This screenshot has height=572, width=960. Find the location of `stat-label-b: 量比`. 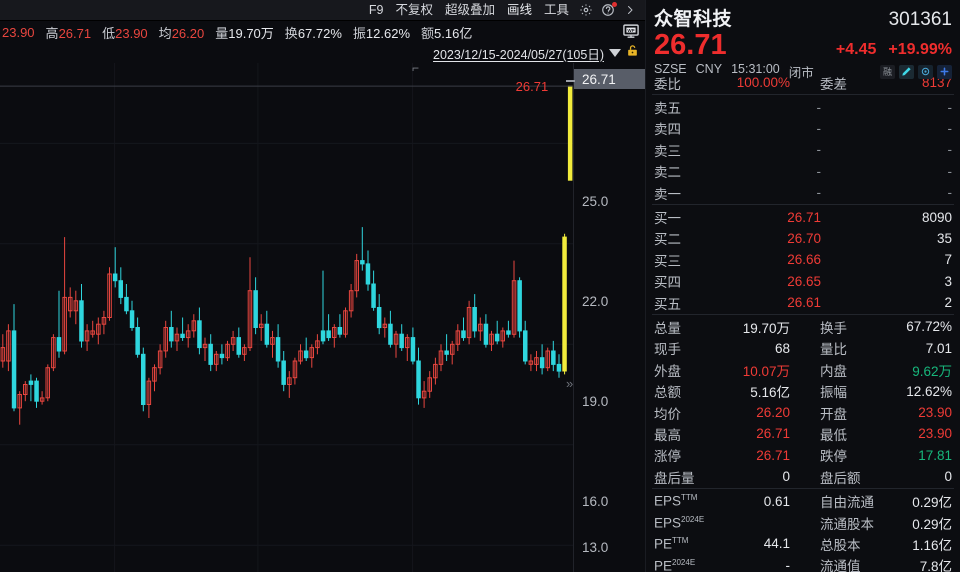

stat-label-b: 量比 is located at coordinates (833, 350).